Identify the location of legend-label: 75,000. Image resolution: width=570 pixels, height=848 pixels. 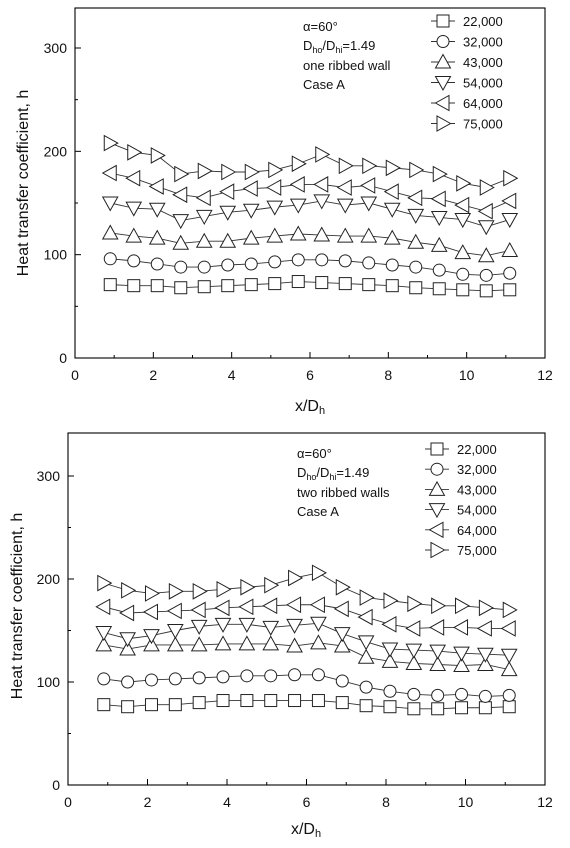
(477, 550).